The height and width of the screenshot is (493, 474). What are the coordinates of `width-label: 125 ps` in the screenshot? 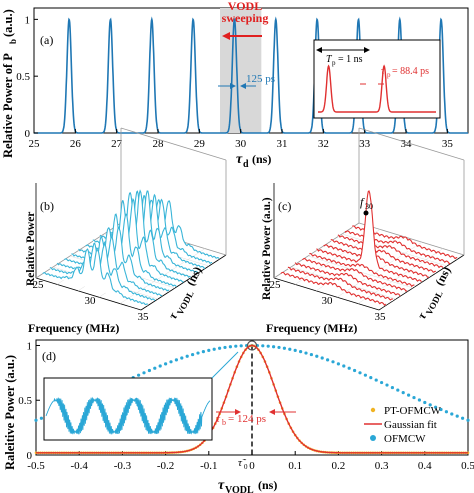 It's located at (260, 79).